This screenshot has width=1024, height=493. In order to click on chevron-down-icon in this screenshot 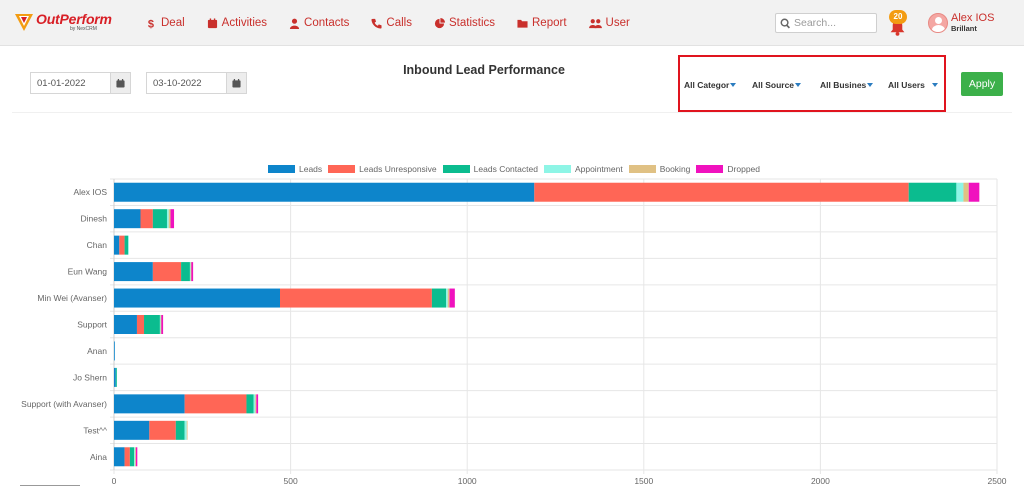, I will do `click(798, 85)`.